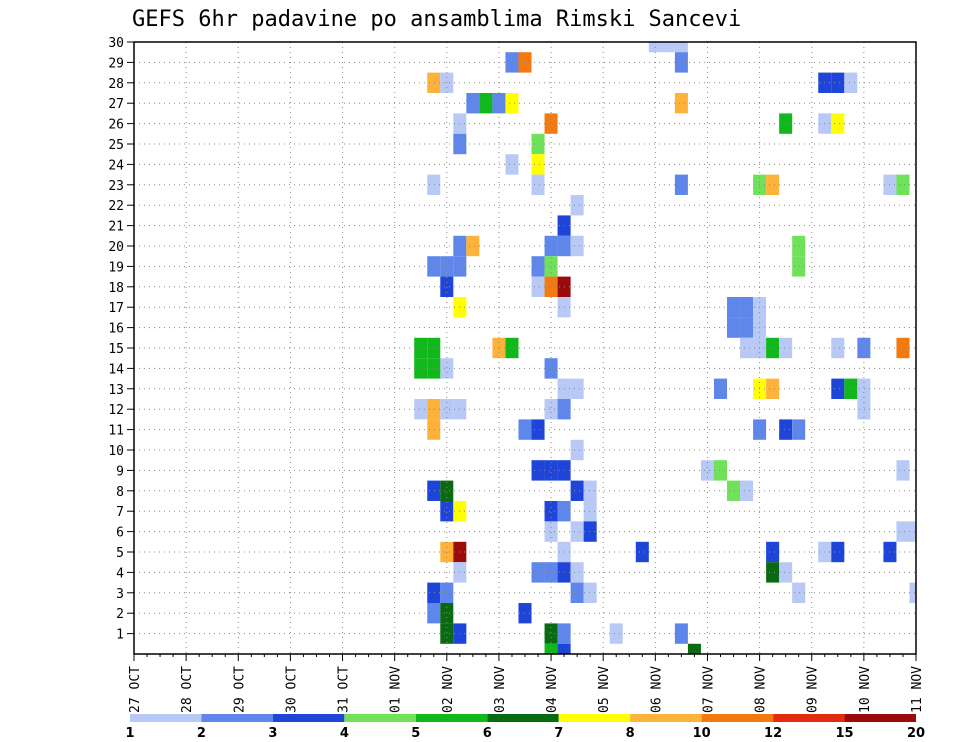 Image resolution: width=960 pixels, height=742 pixels. I want to click on x-tick-label: 09 NOV, so click(813, 689).